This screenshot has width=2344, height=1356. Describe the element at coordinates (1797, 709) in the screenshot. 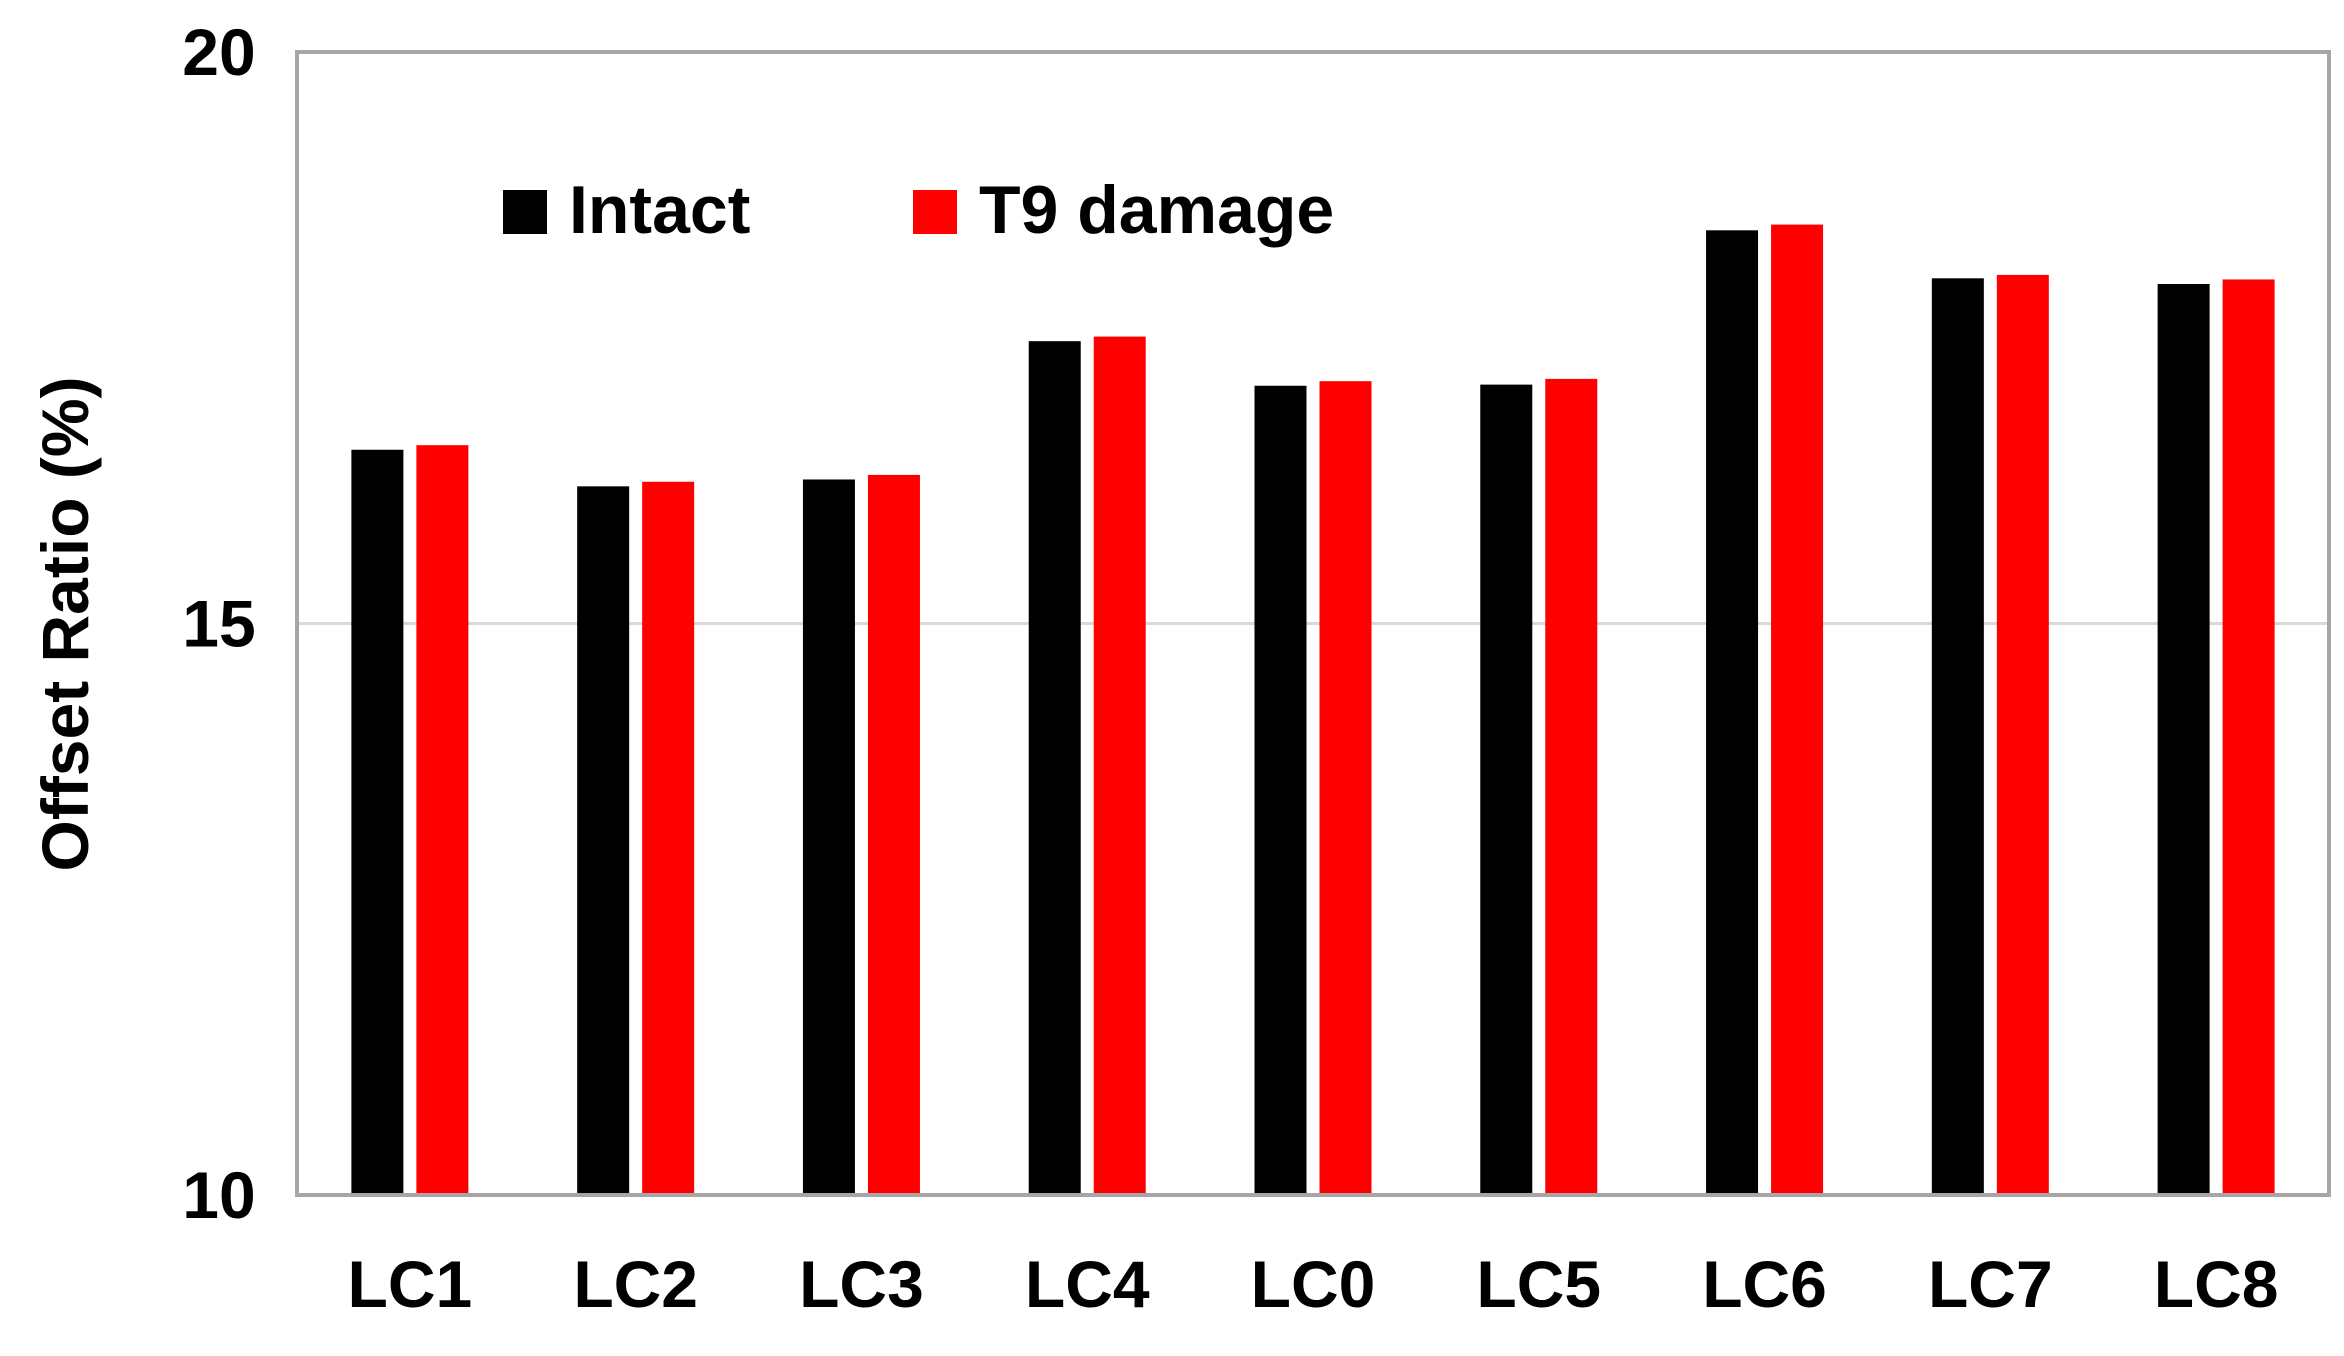

I see `bar-lc6-t9-damage` at that location.